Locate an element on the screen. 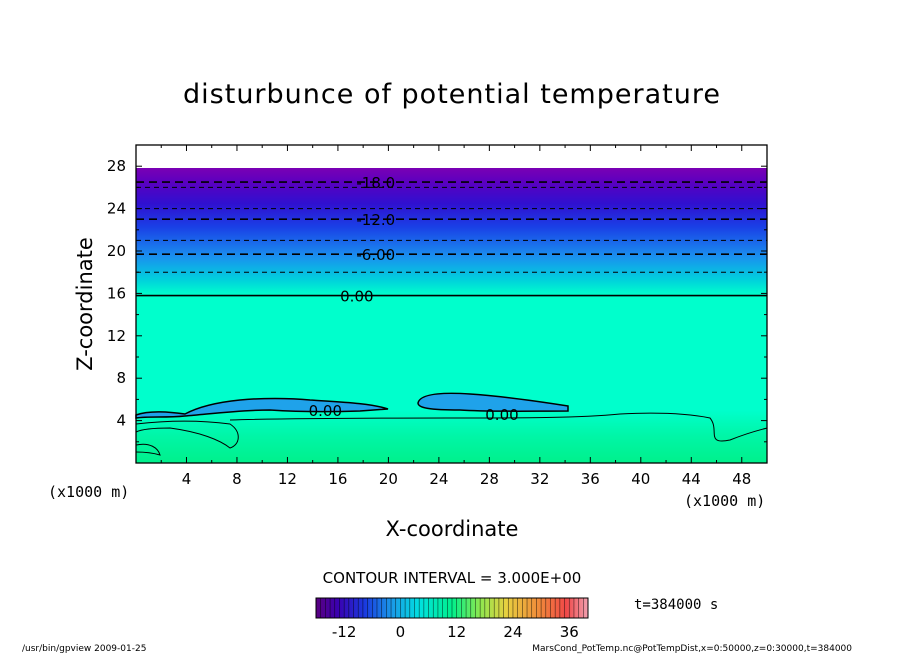 Image resolution: width=904 pixels, height=654 pixels. colorbar: -12 0 12 24 36 is located at coordinates (452, 619).